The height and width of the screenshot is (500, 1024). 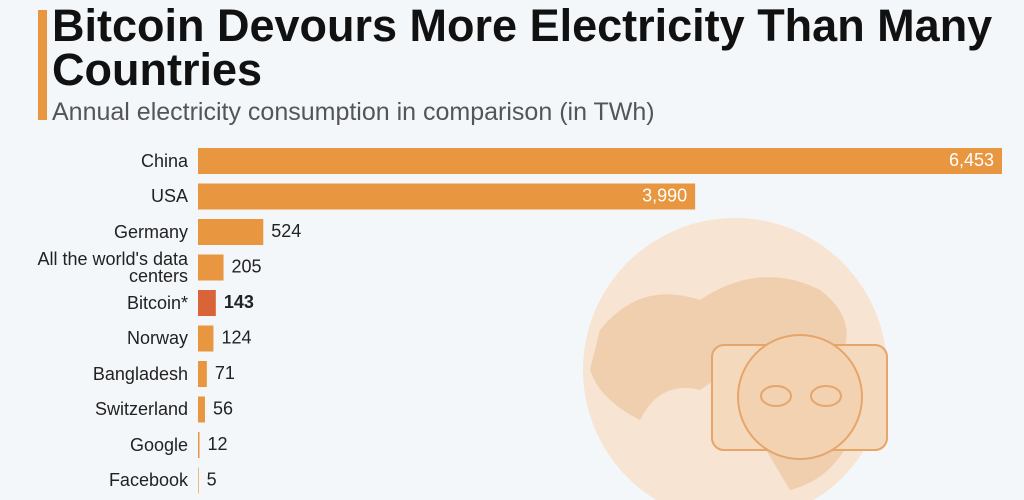 I want to click on category-label: Bitcoin*, so click(x=157, y=302).